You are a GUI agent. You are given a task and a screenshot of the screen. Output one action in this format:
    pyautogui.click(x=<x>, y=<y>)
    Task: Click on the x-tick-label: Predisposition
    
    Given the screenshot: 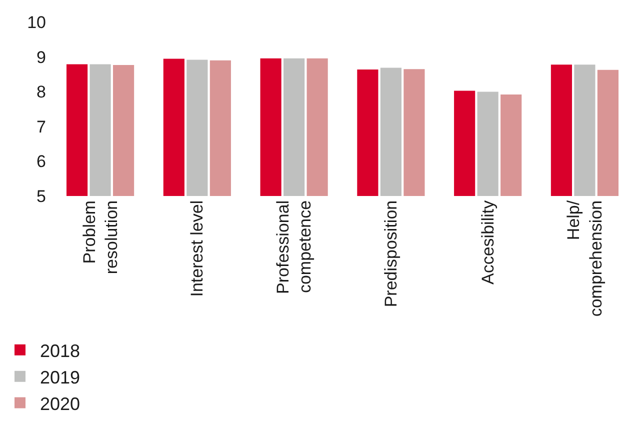 What is the action you would take?
    pyautogui.click(x=390, y=254)
    